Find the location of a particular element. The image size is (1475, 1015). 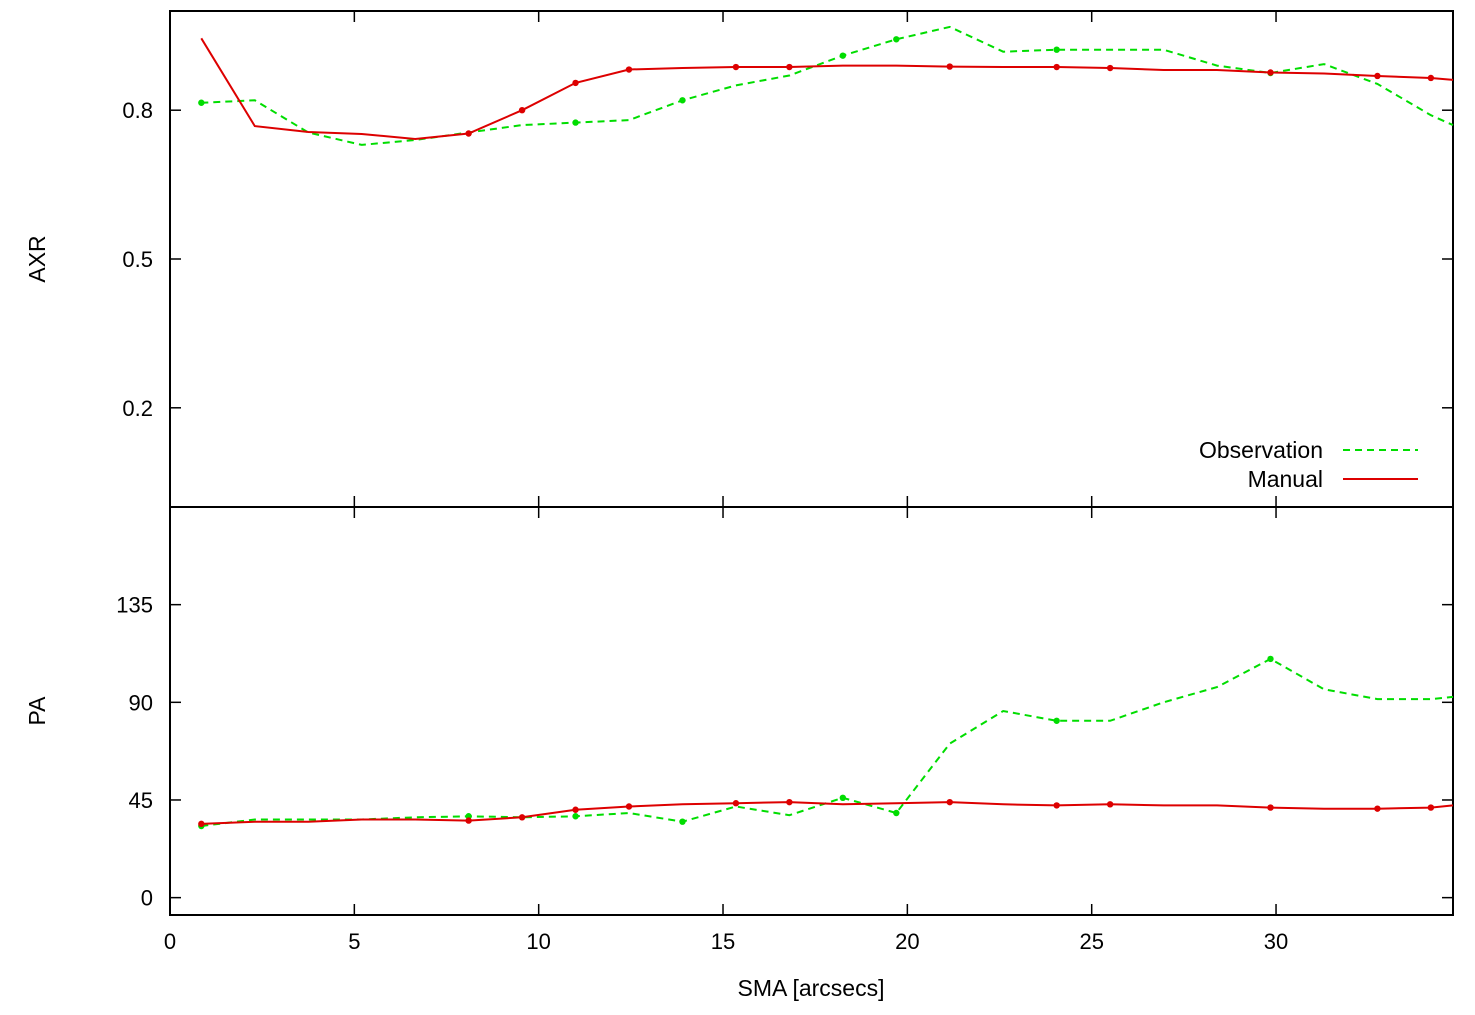

axr-ytick-label: 0.2 is located at coordinates (137, 408).